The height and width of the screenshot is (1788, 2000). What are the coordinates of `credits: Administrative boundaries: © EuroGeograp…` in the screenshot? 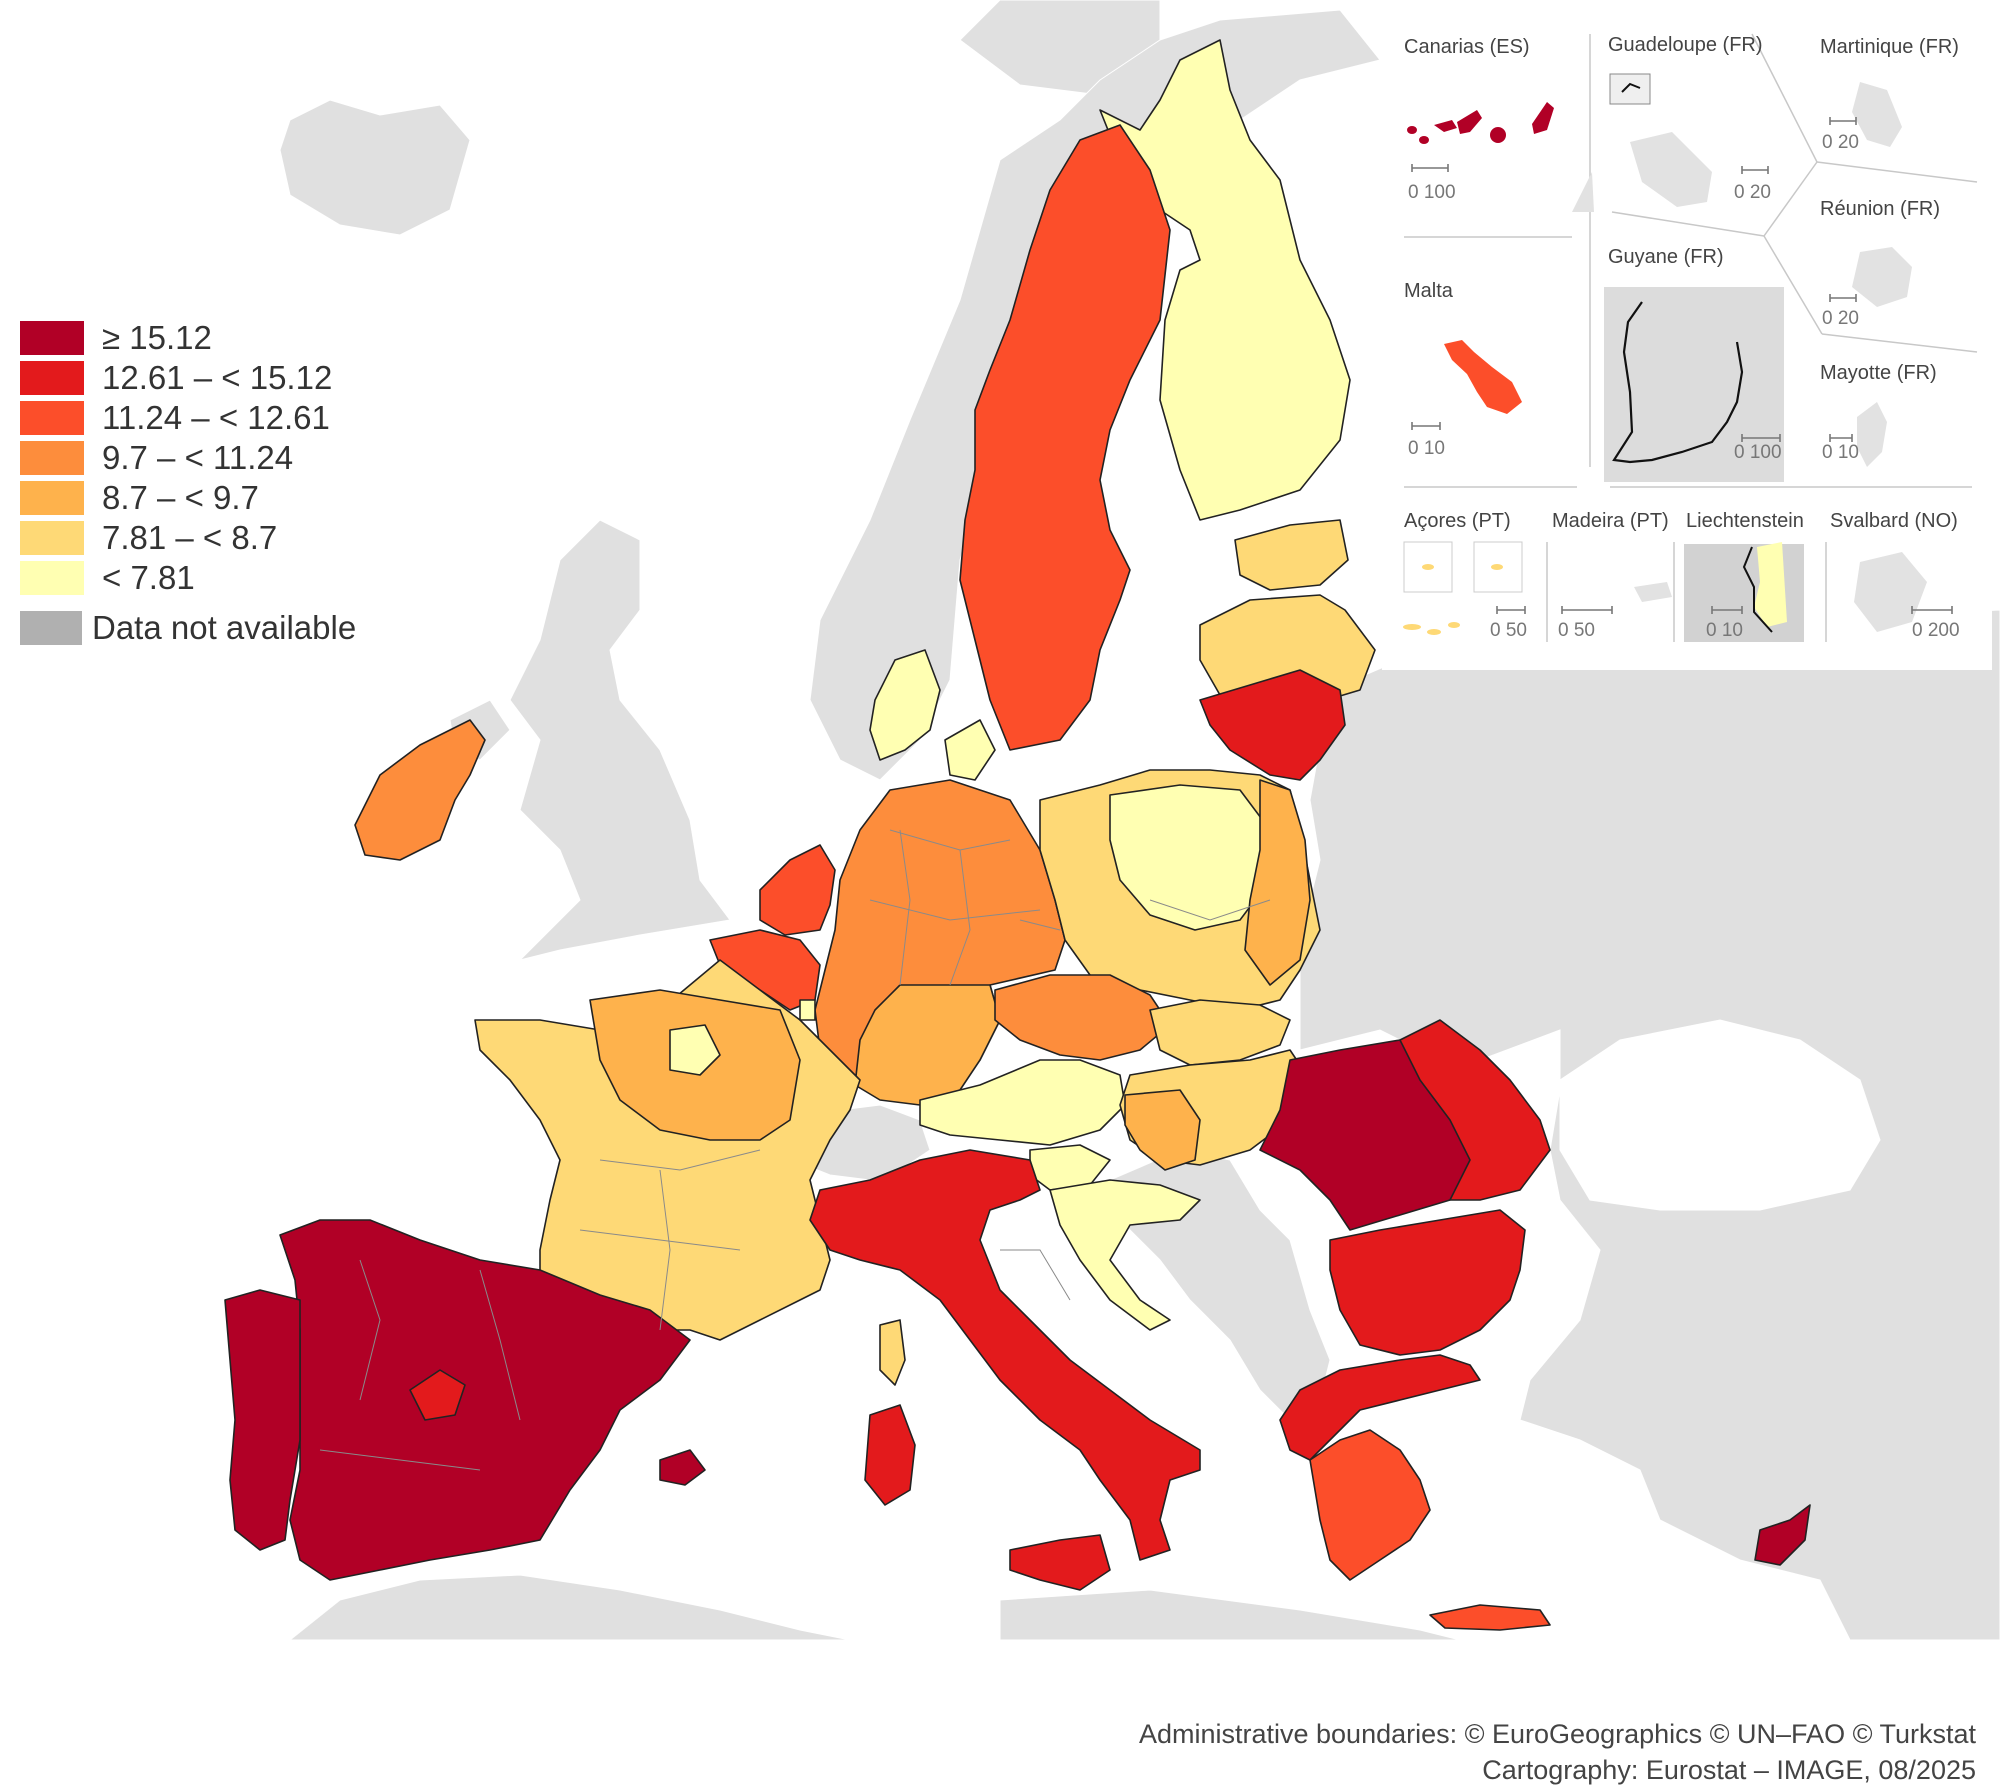 It's located at (1557, 1752).